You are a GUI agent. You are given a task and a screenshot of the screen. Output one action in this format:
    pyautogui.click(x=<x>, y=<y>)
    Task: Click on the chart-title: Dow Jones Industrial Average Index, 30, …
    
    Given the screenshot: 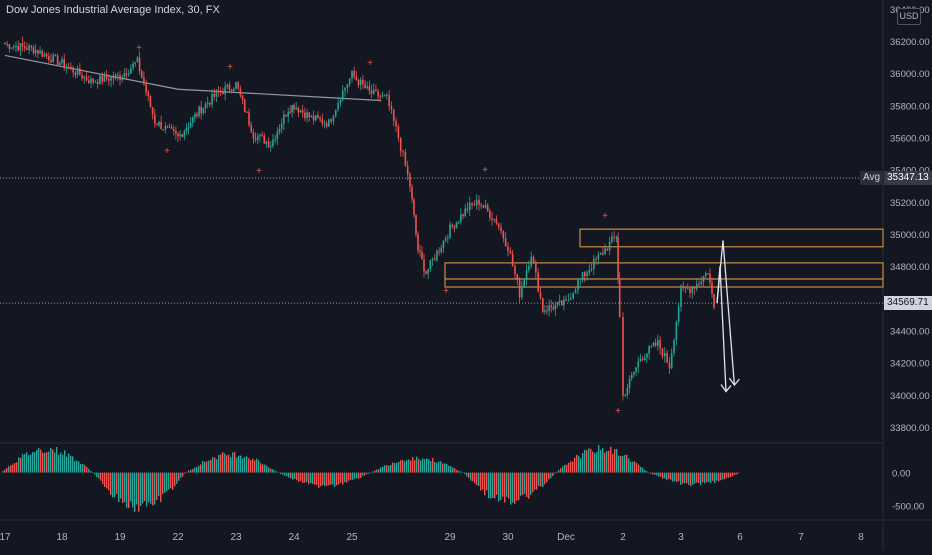 What is the action you would take?
    pyautogui.click(x=113, y=10)
    